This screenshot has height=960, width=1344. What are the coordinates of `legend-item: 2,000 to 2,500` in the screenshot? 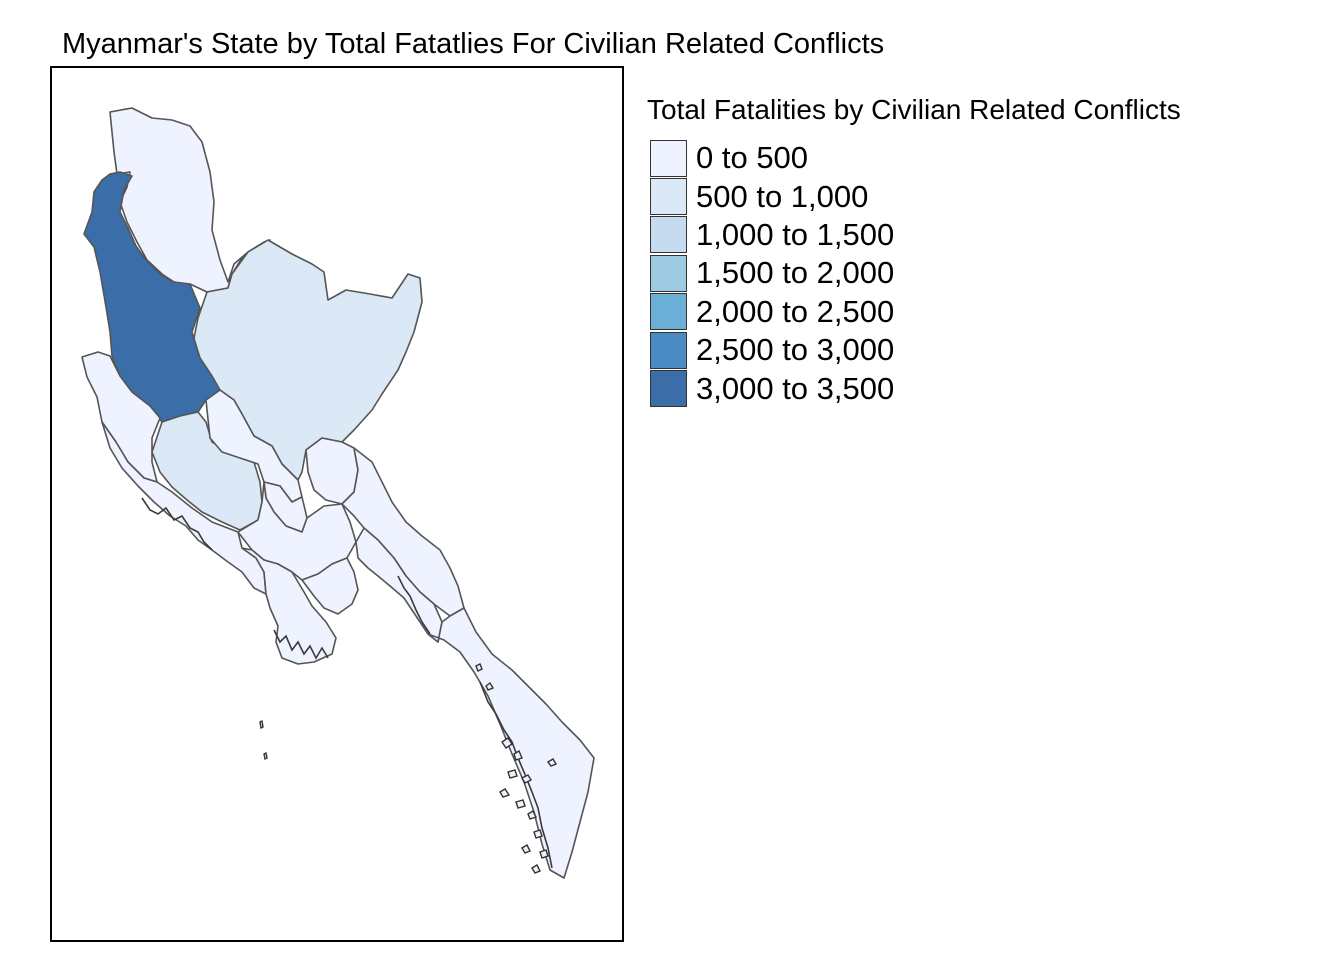 It's located at (915, 312).